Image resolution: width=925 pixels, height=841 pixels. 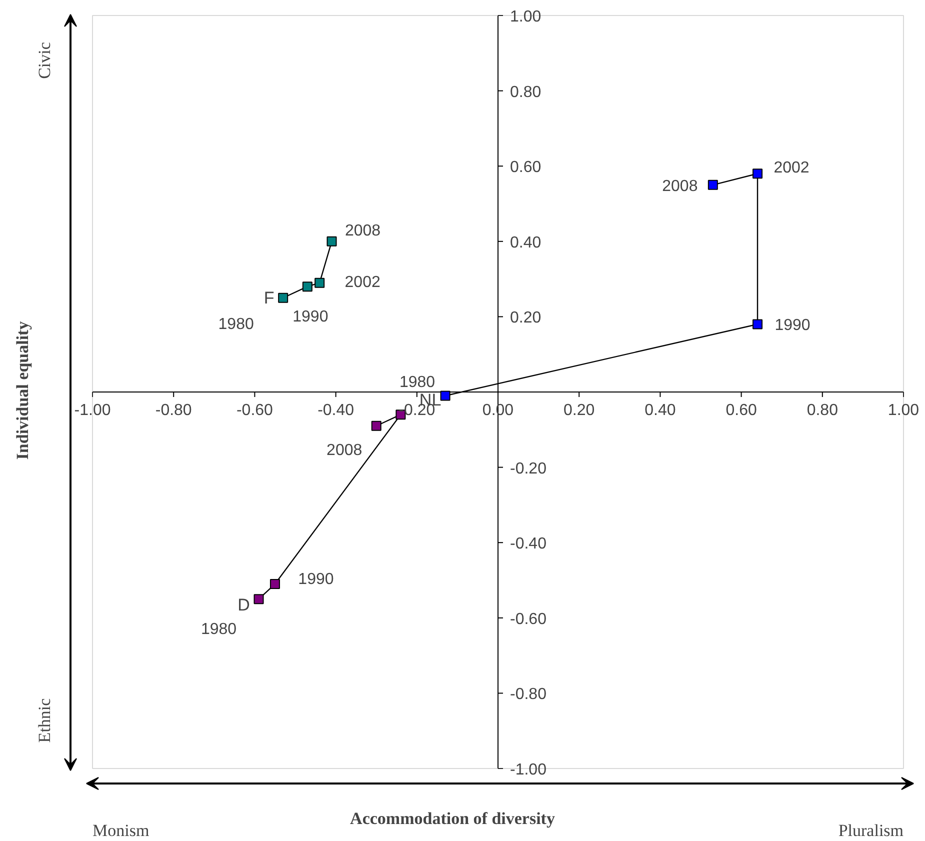 I want to click on x-tick-label: -0.80, so click(x=173, y=410).